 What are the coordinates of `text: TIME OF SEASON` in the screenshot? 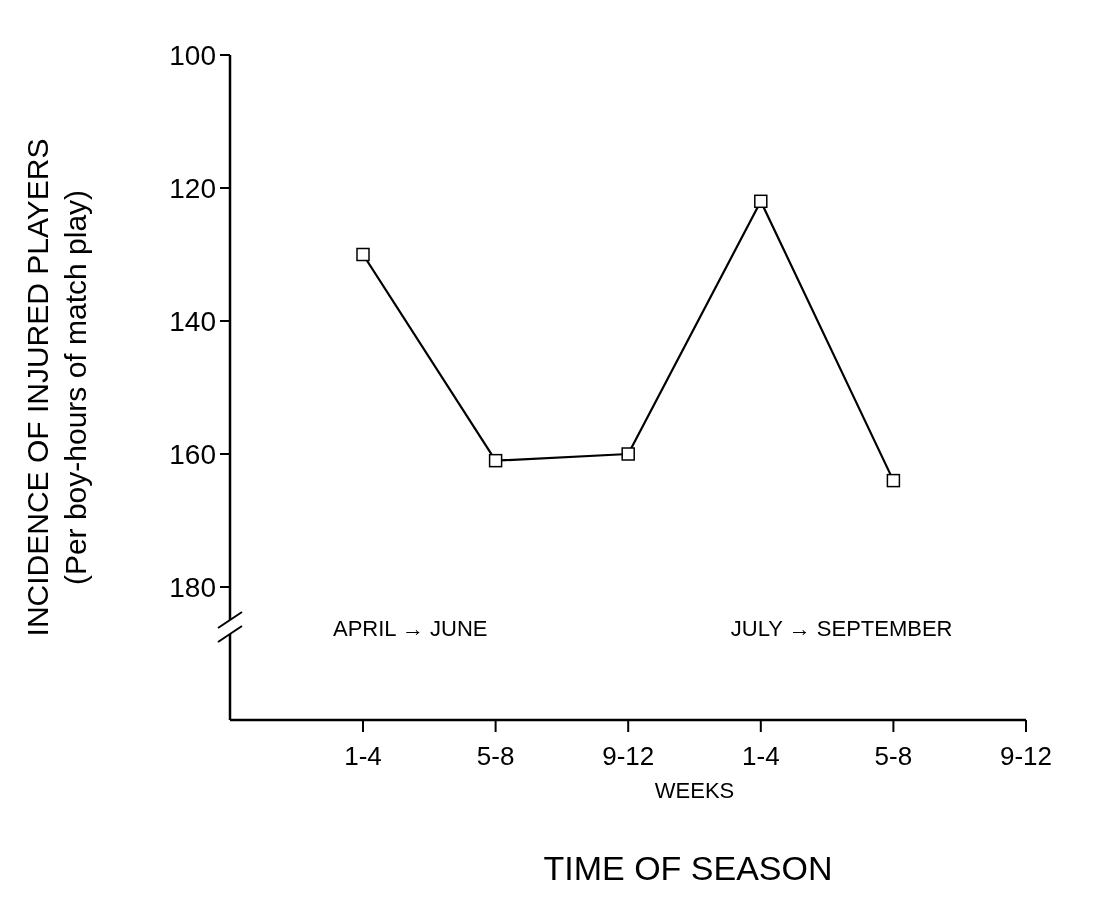 It's located at (688, 867).